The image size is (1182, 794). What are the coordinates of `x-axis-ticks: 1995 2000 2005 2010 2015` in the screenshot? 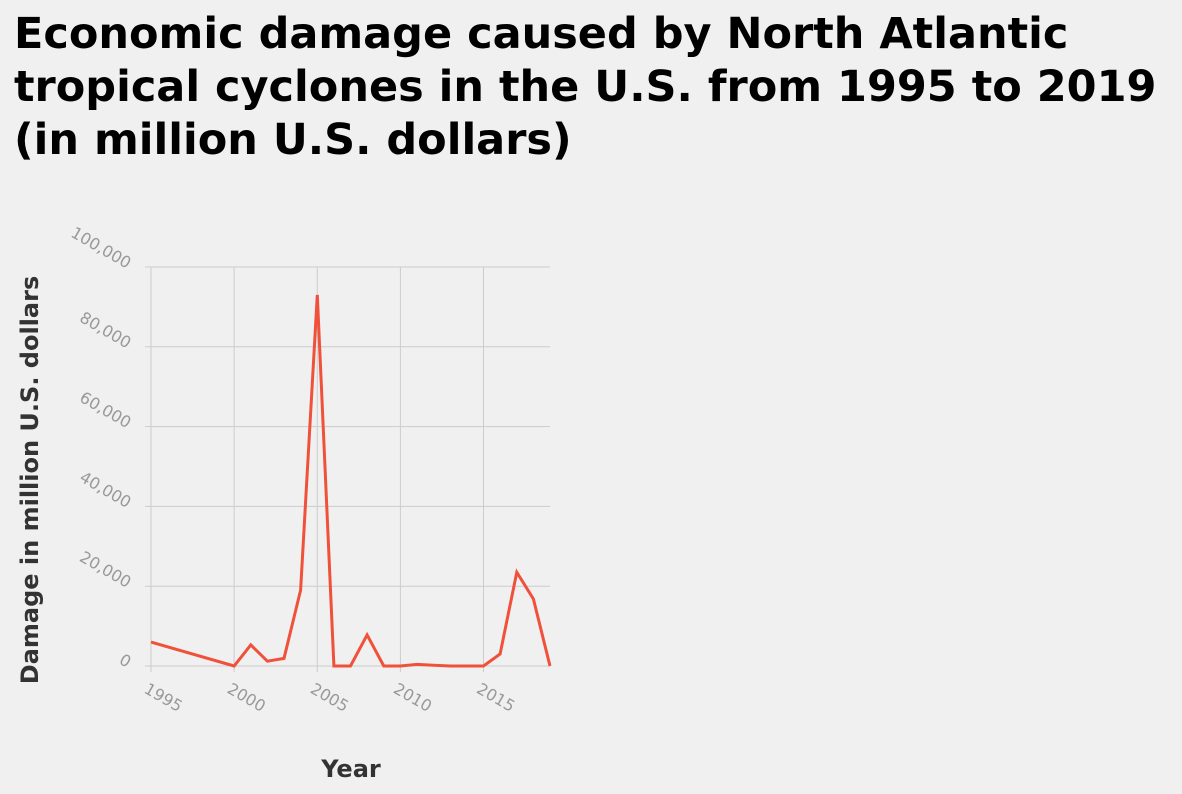 It's located at (329, 697).